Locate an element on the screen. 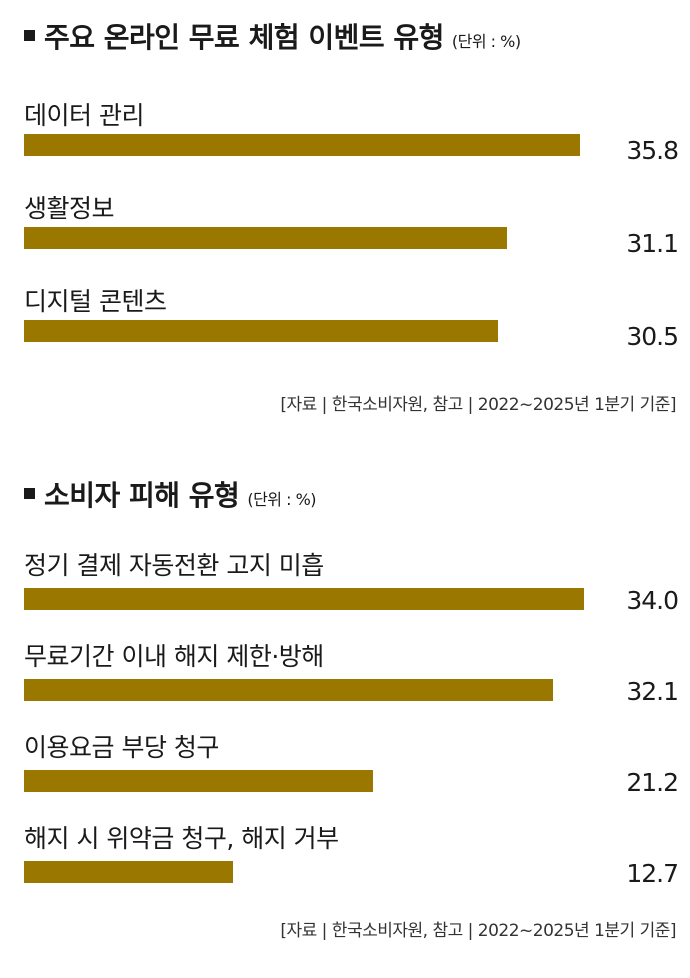  category-label: 데이터 관리 is located at coordinates (84, 115).